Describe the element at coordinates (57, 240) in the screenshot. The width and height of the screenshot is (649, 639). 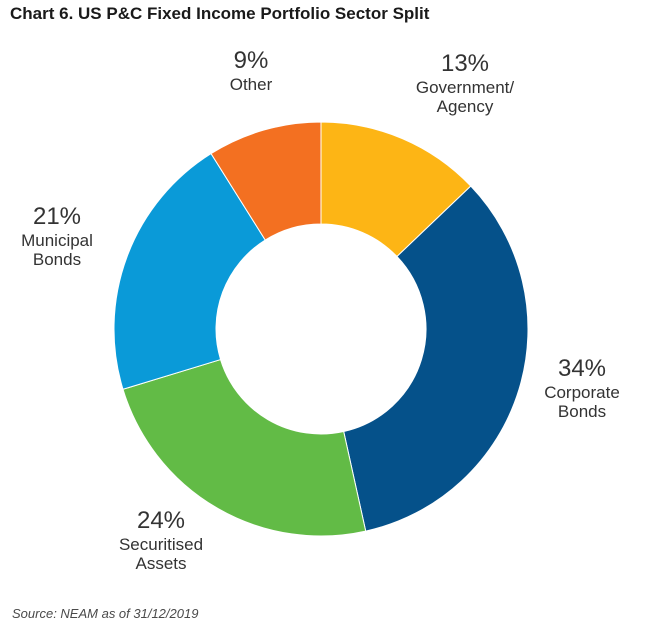
I see `category-label: Municipal` at that location.